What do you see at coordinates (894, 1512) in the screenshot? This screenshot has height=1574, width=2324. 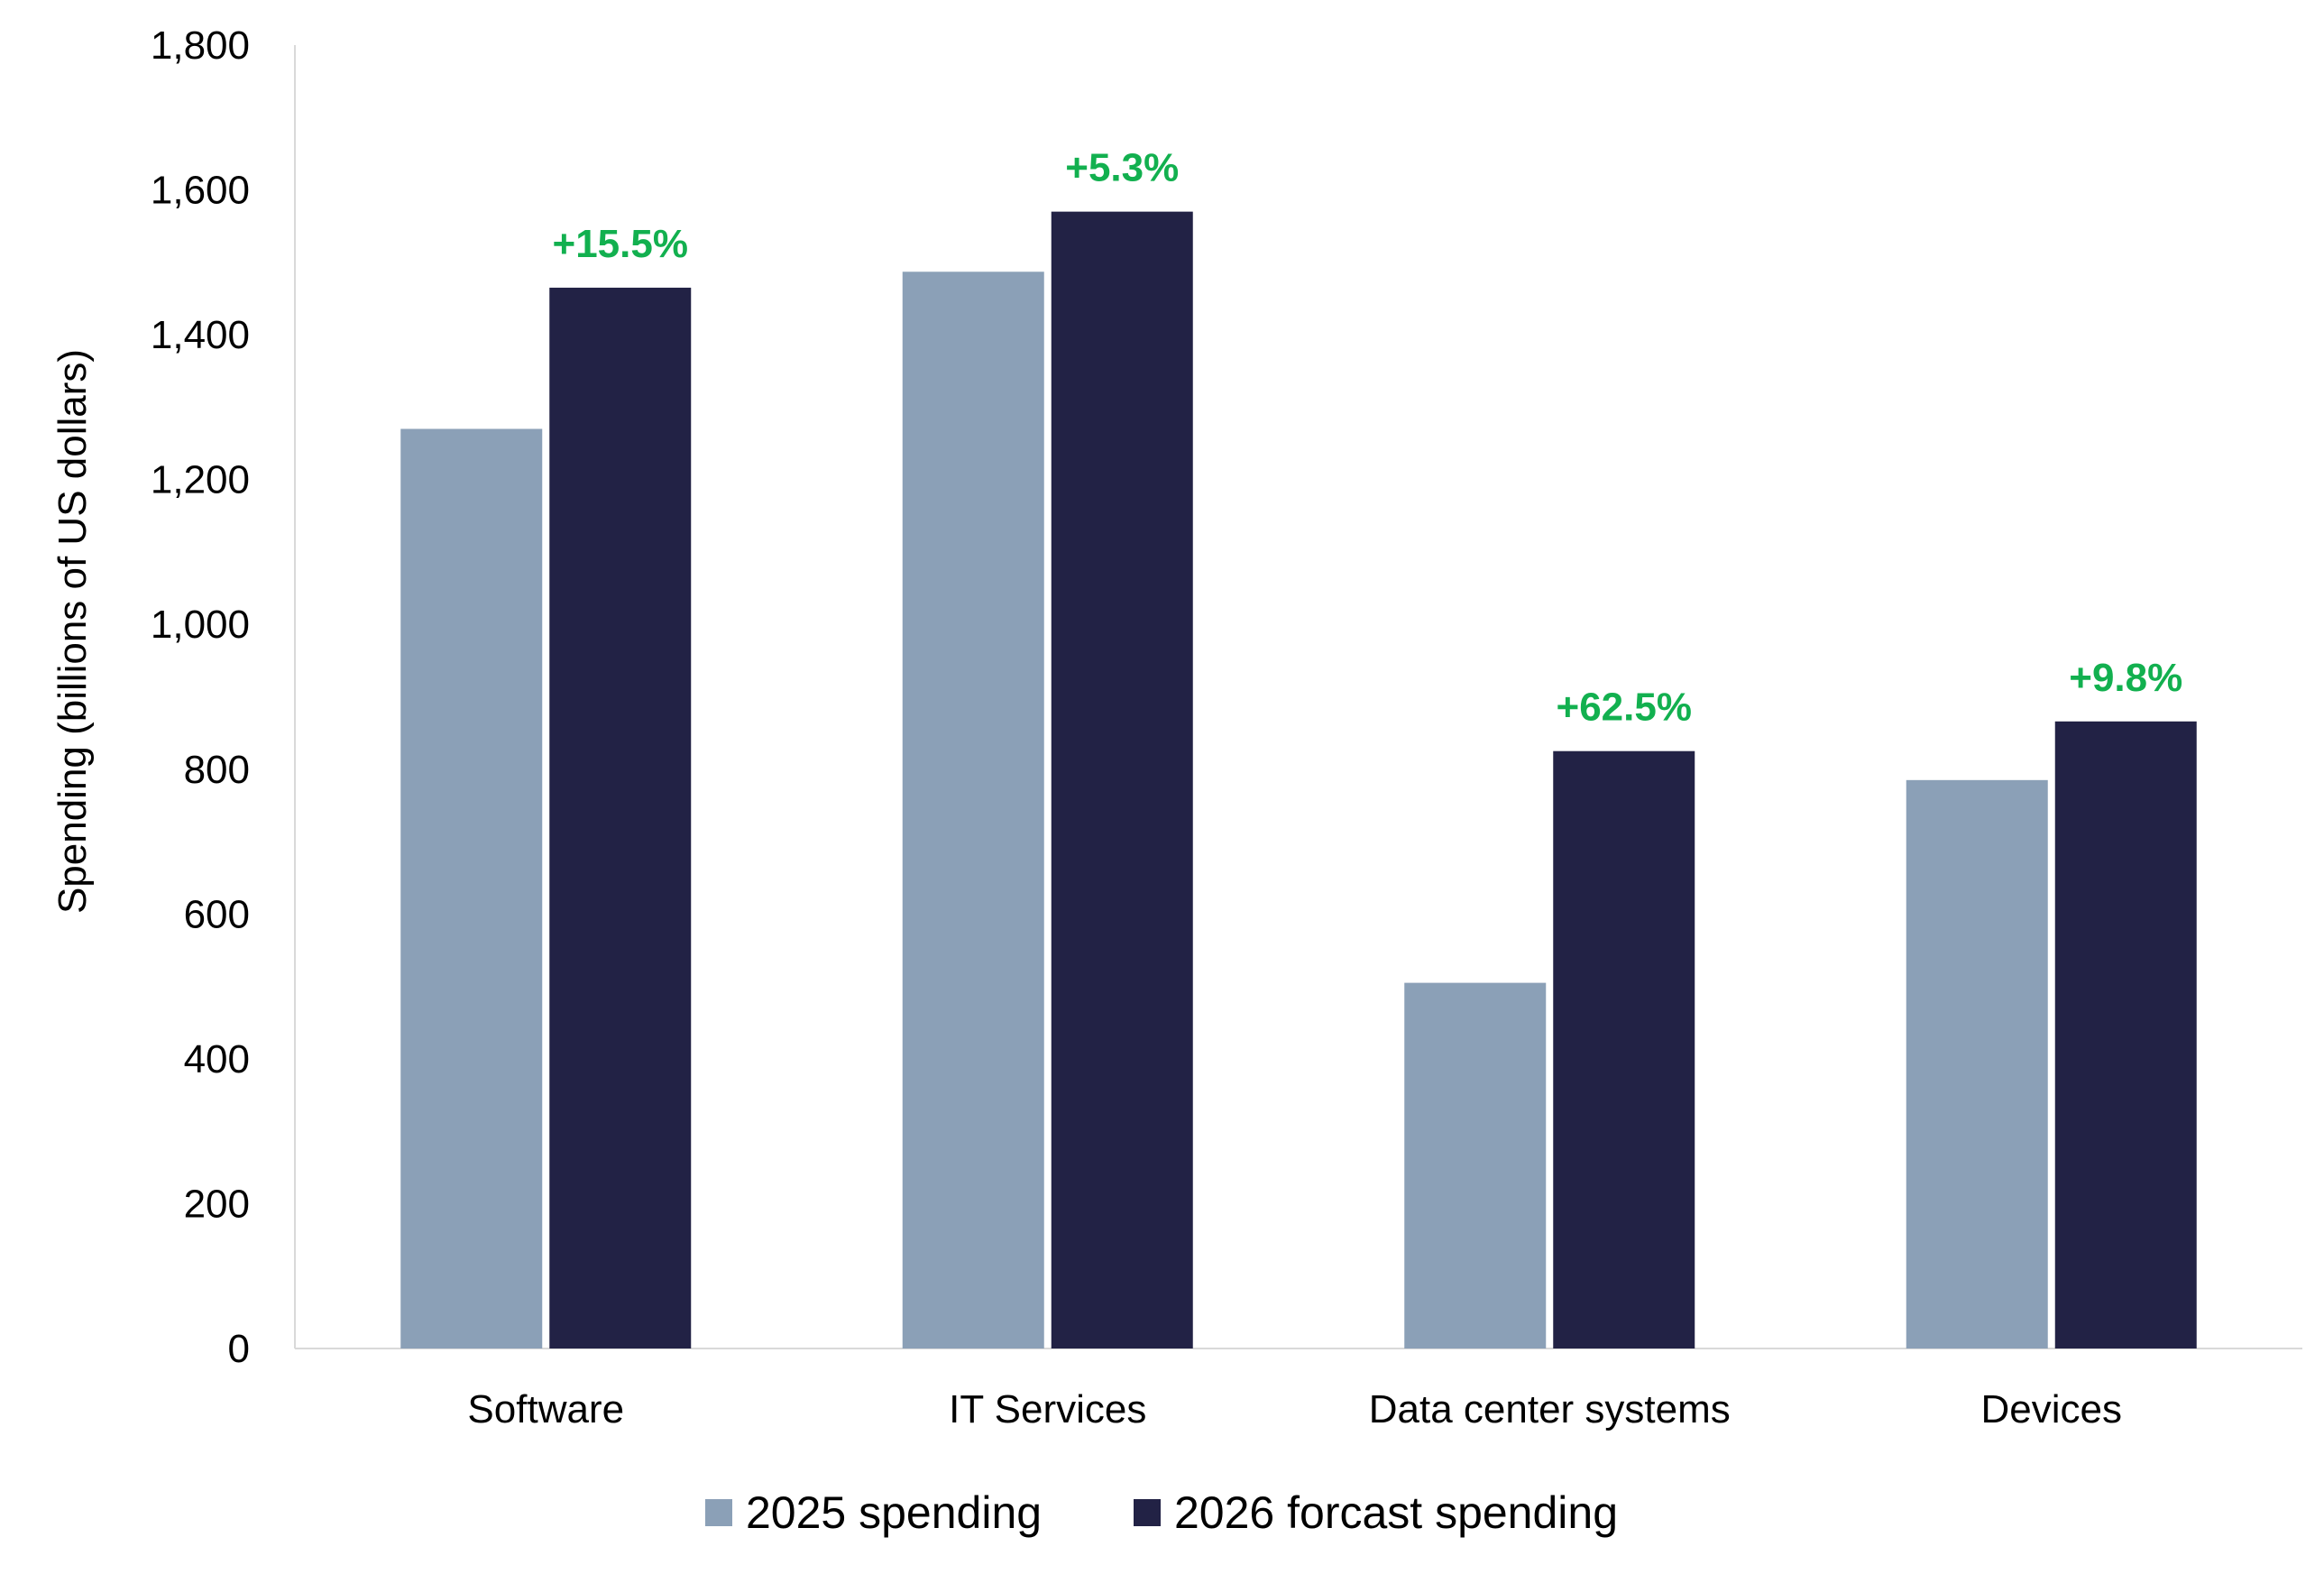 I see `legend-label: 2025 spending` at bounding box center [894, 1512].